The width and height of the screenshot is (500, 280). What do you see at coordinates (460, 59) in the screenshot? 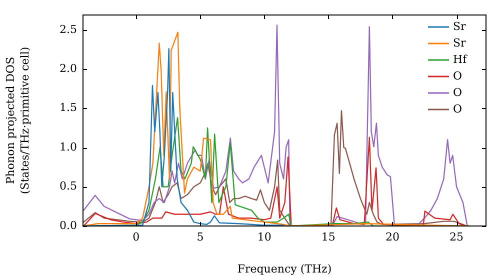
I see `legend-label: Hf` at bounding box center [460, 59].